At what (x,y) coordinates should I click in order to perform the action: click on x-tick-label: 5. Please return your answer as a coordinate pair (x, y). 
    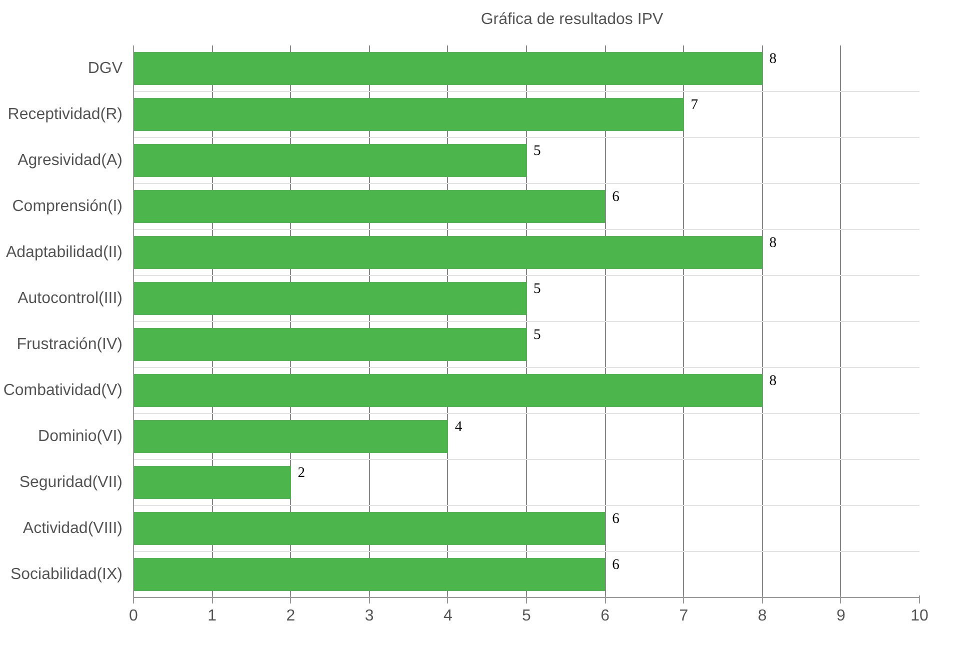
    Looking at the image, I should click on (527, 616).